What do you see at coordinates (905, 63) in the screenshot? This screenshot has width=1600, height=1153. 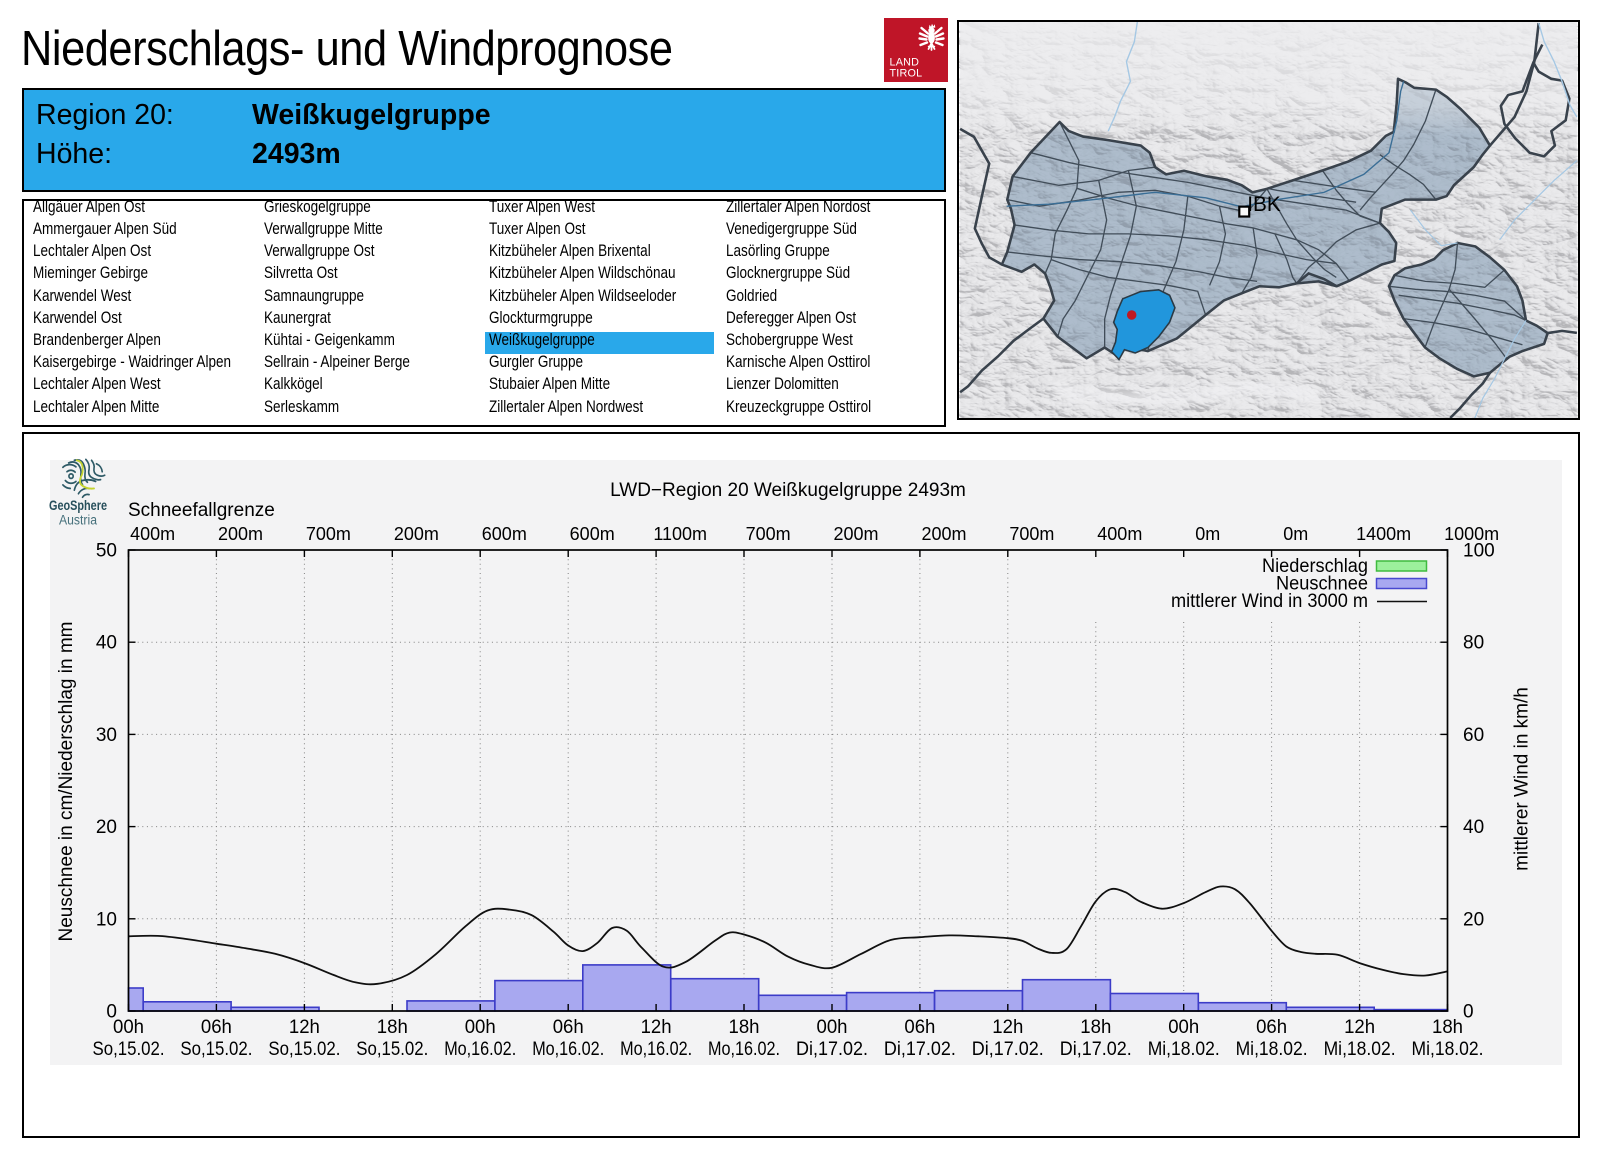 I see `svg-text: LAND` at bounding box center [905, 63].